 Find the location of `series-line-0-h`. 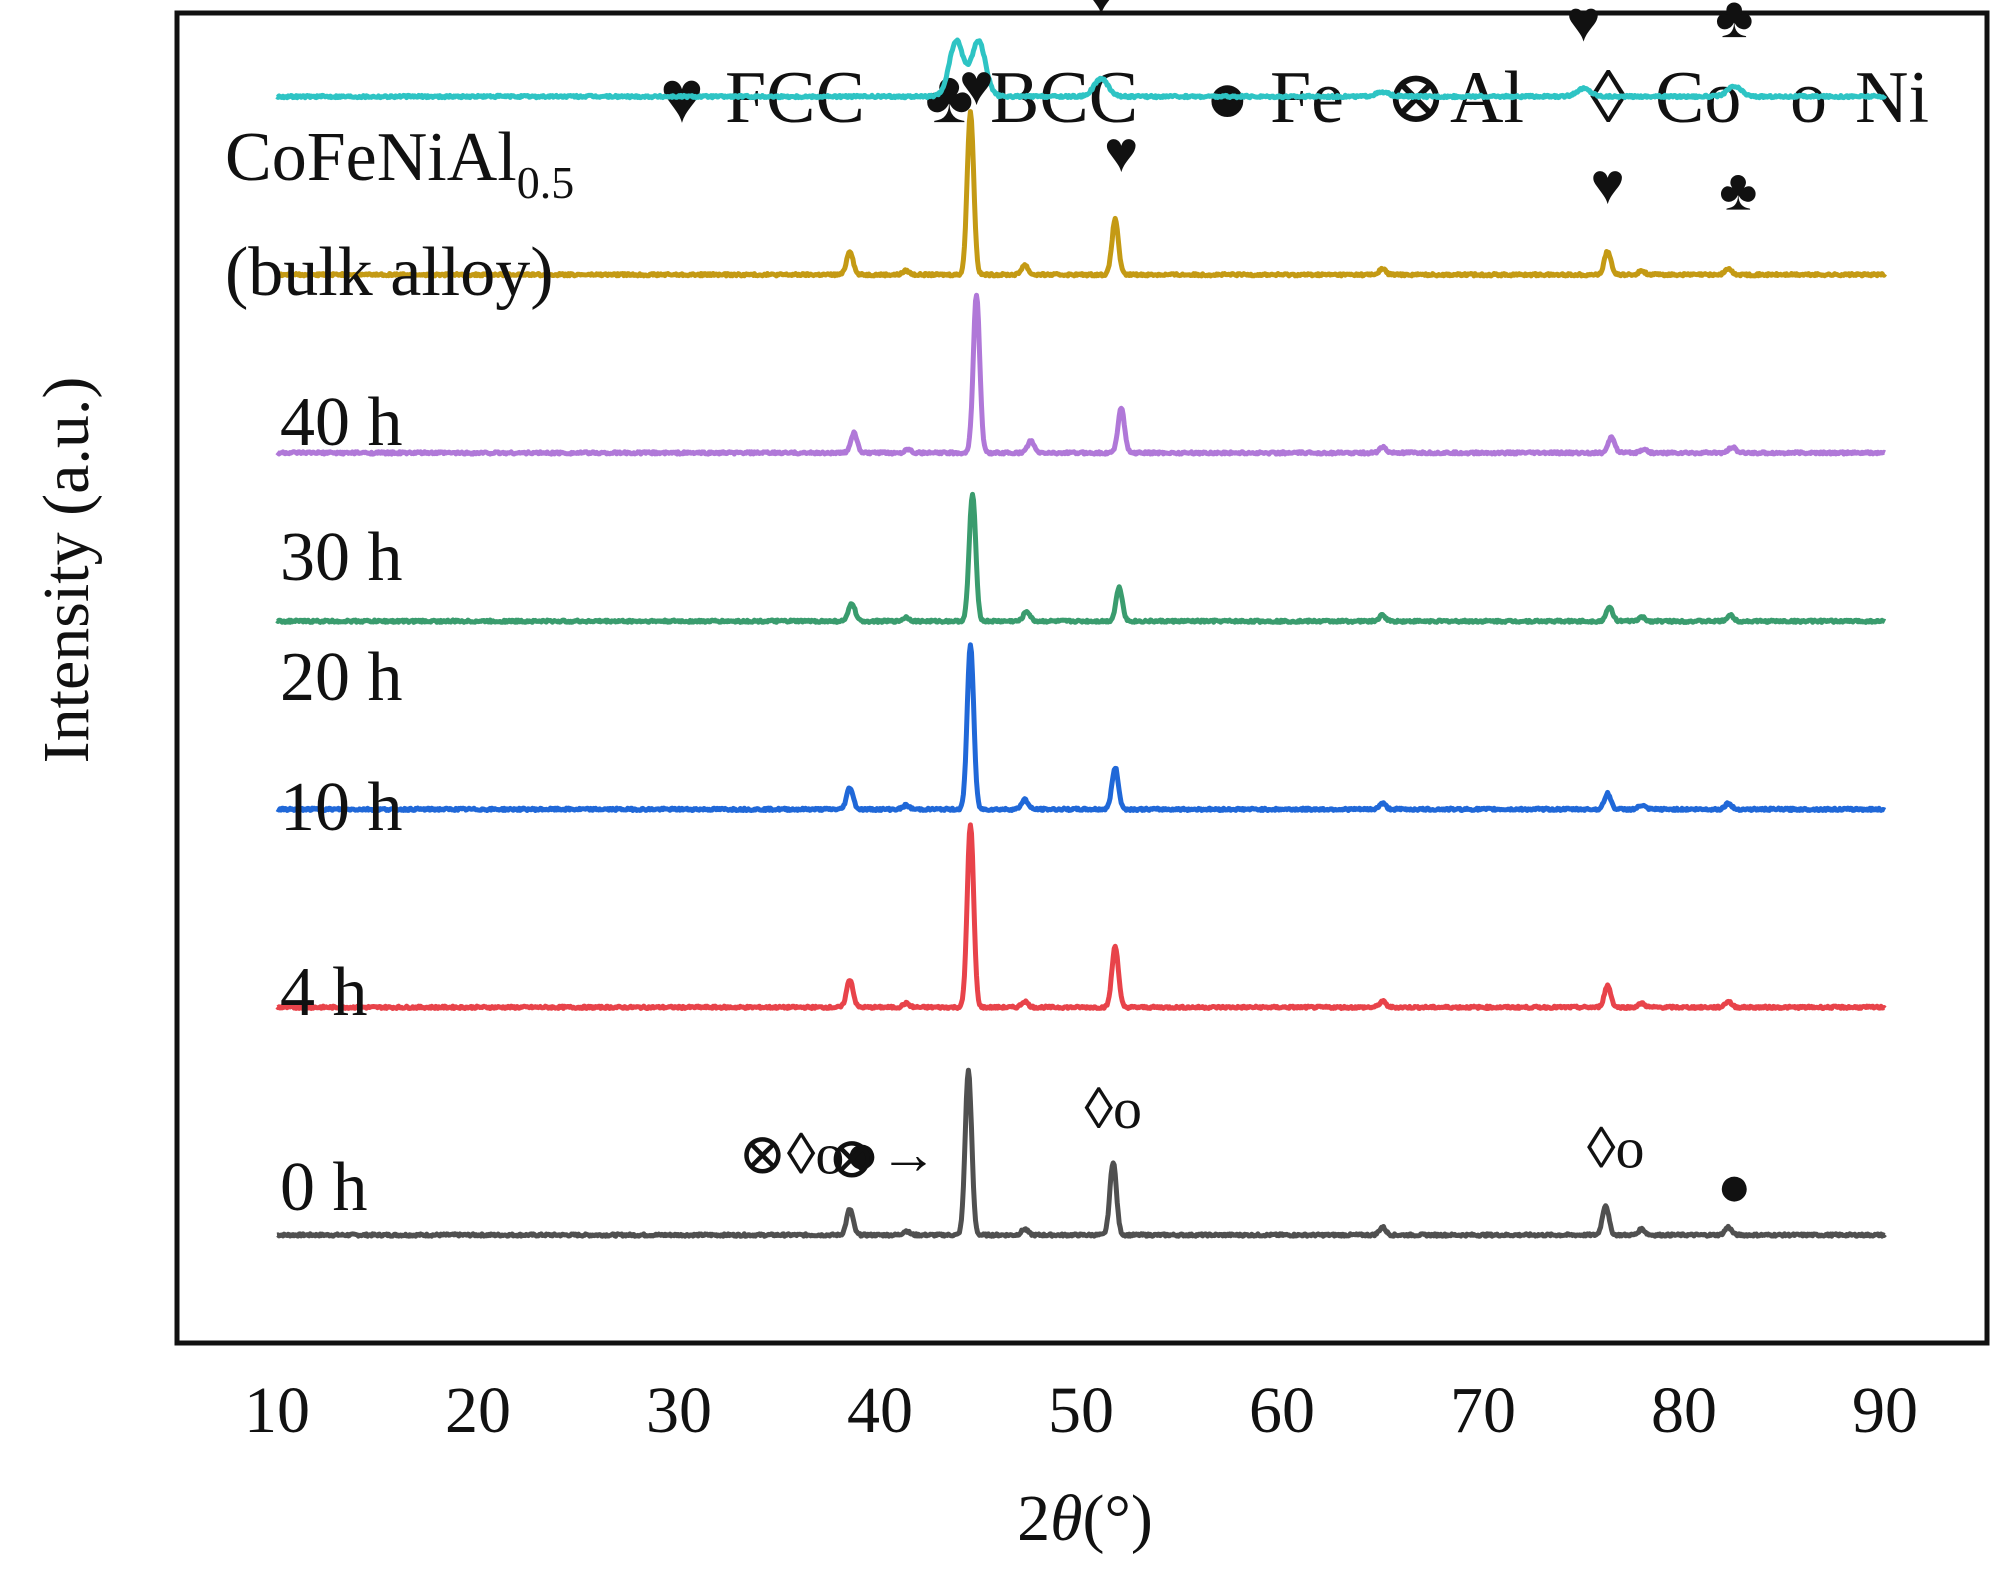

series-line-0-h is located at coordinates (1081, 1153).